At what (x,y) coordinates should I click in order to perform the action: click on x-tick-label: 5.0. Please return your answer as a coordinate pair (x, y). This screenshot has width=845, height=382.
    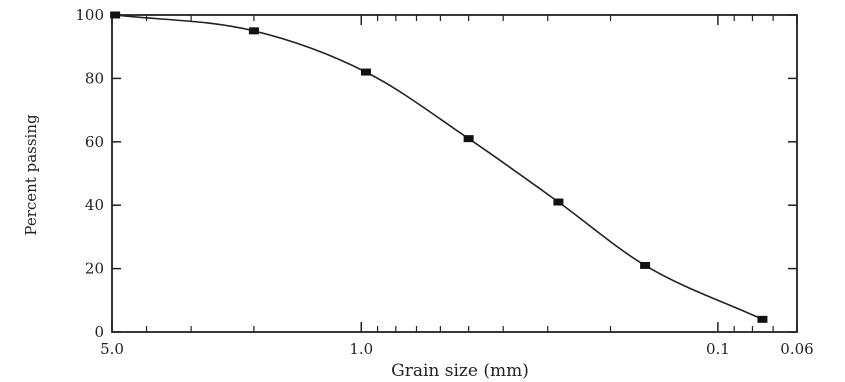
    Looking at the image, I should click on (112, 349).